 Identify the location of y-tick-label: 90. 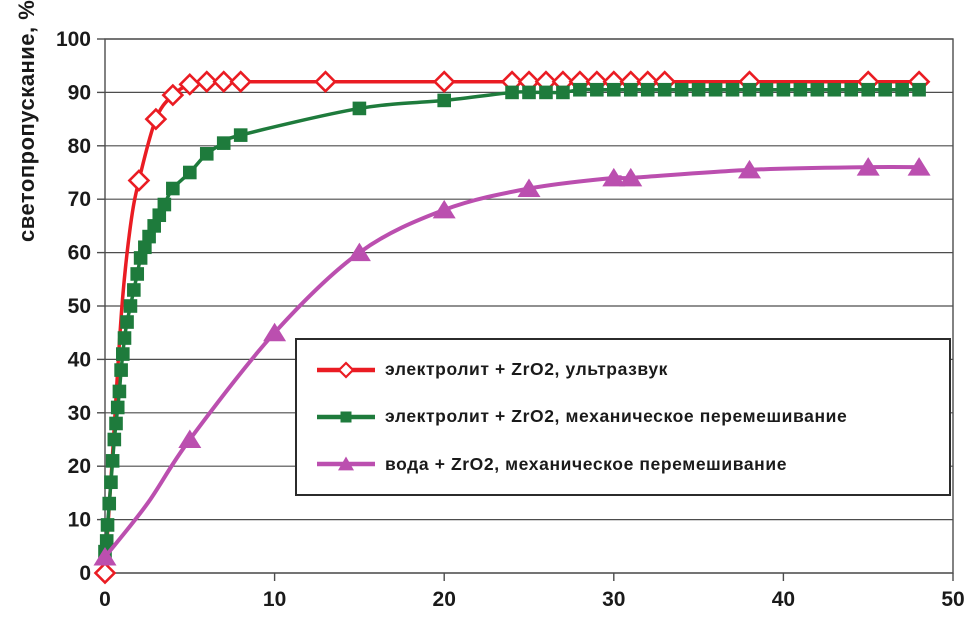
(79, 92).